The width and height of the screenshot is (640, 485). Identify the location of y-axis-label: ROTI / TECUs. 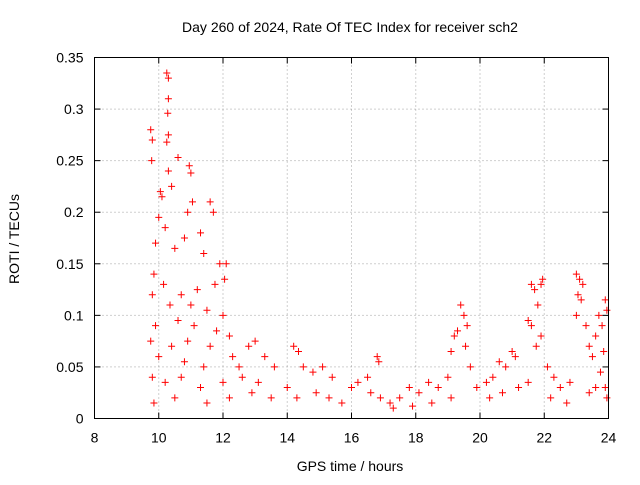
(14, 239).